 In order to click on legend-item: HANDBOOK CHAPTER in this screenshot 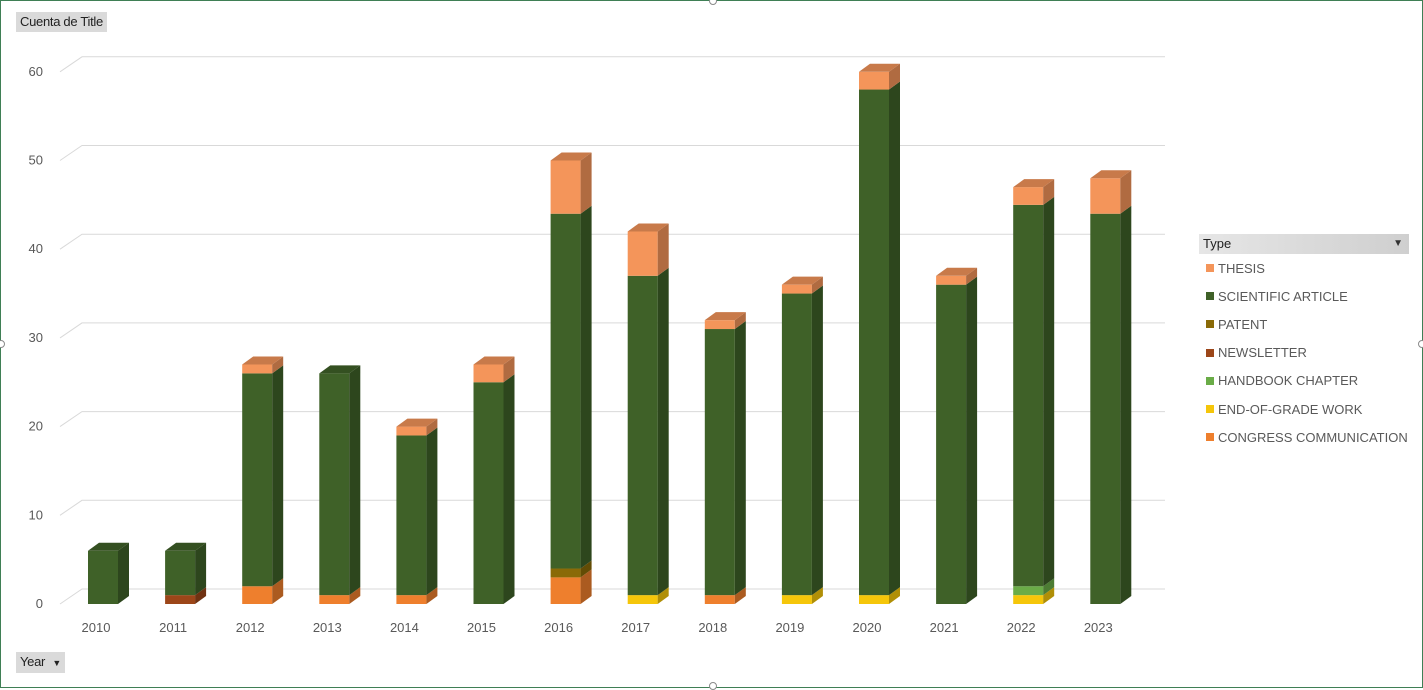, I will do `click(1304, 381)`.